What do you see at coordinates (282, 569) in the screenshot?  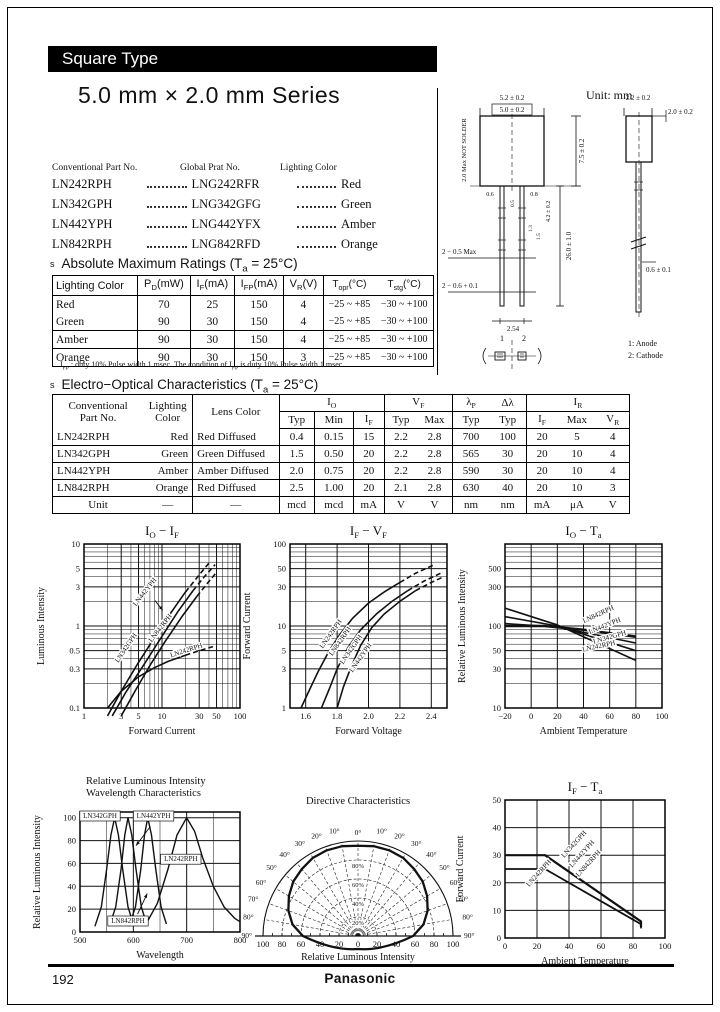 I see `y-tick-label: 50` at bounding box center [282, 569].